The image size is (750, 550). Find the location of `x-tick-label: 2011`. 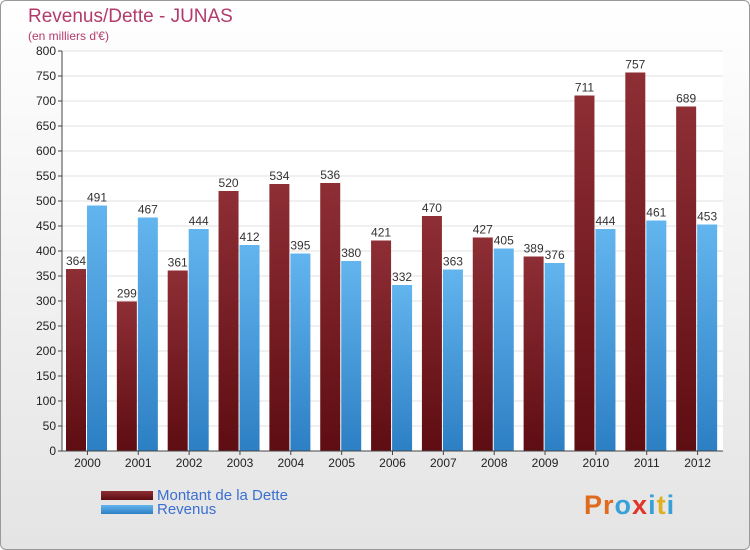

x-tick-label: 2011 is located at coordinates (647, 463).